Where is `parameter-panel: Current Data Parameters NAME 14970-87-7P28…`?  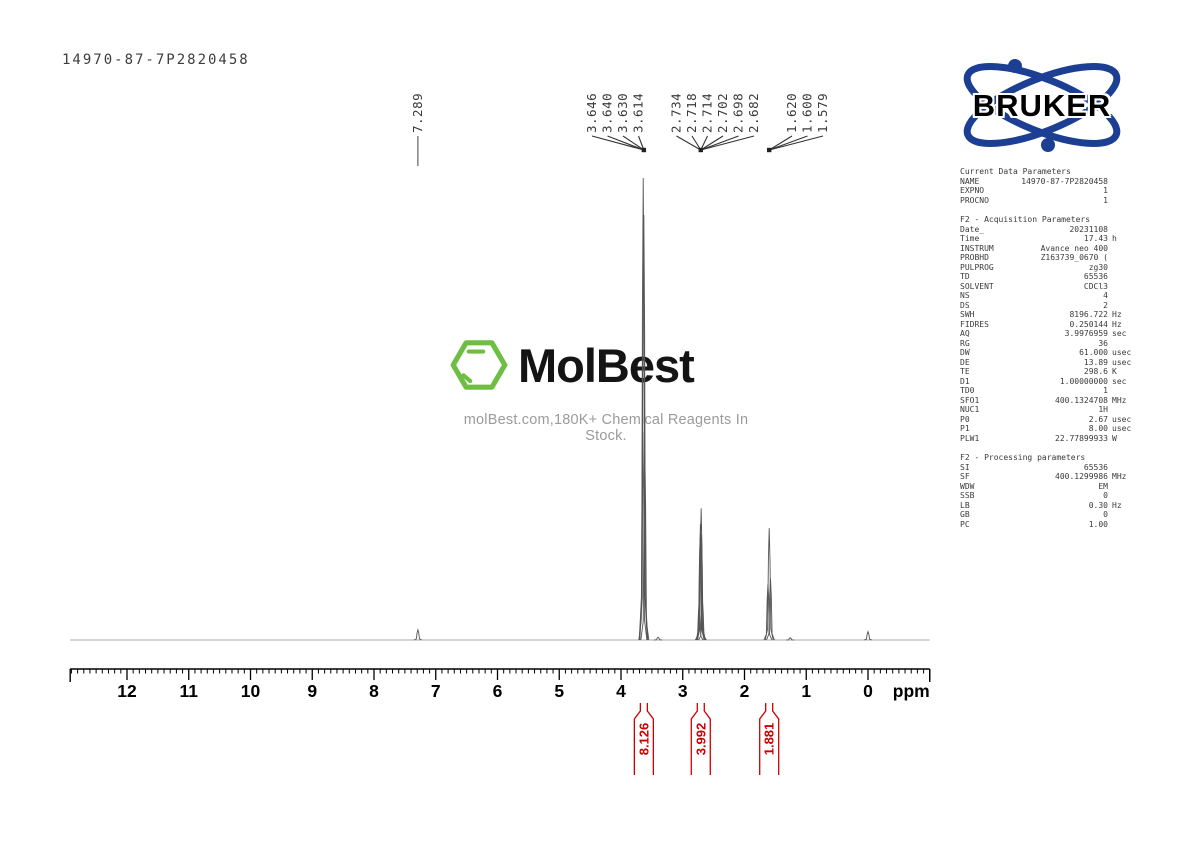
parameter-panel: Current Data Parameters NAME 14970-87-7P28… is located at coordinates (1048, 353).